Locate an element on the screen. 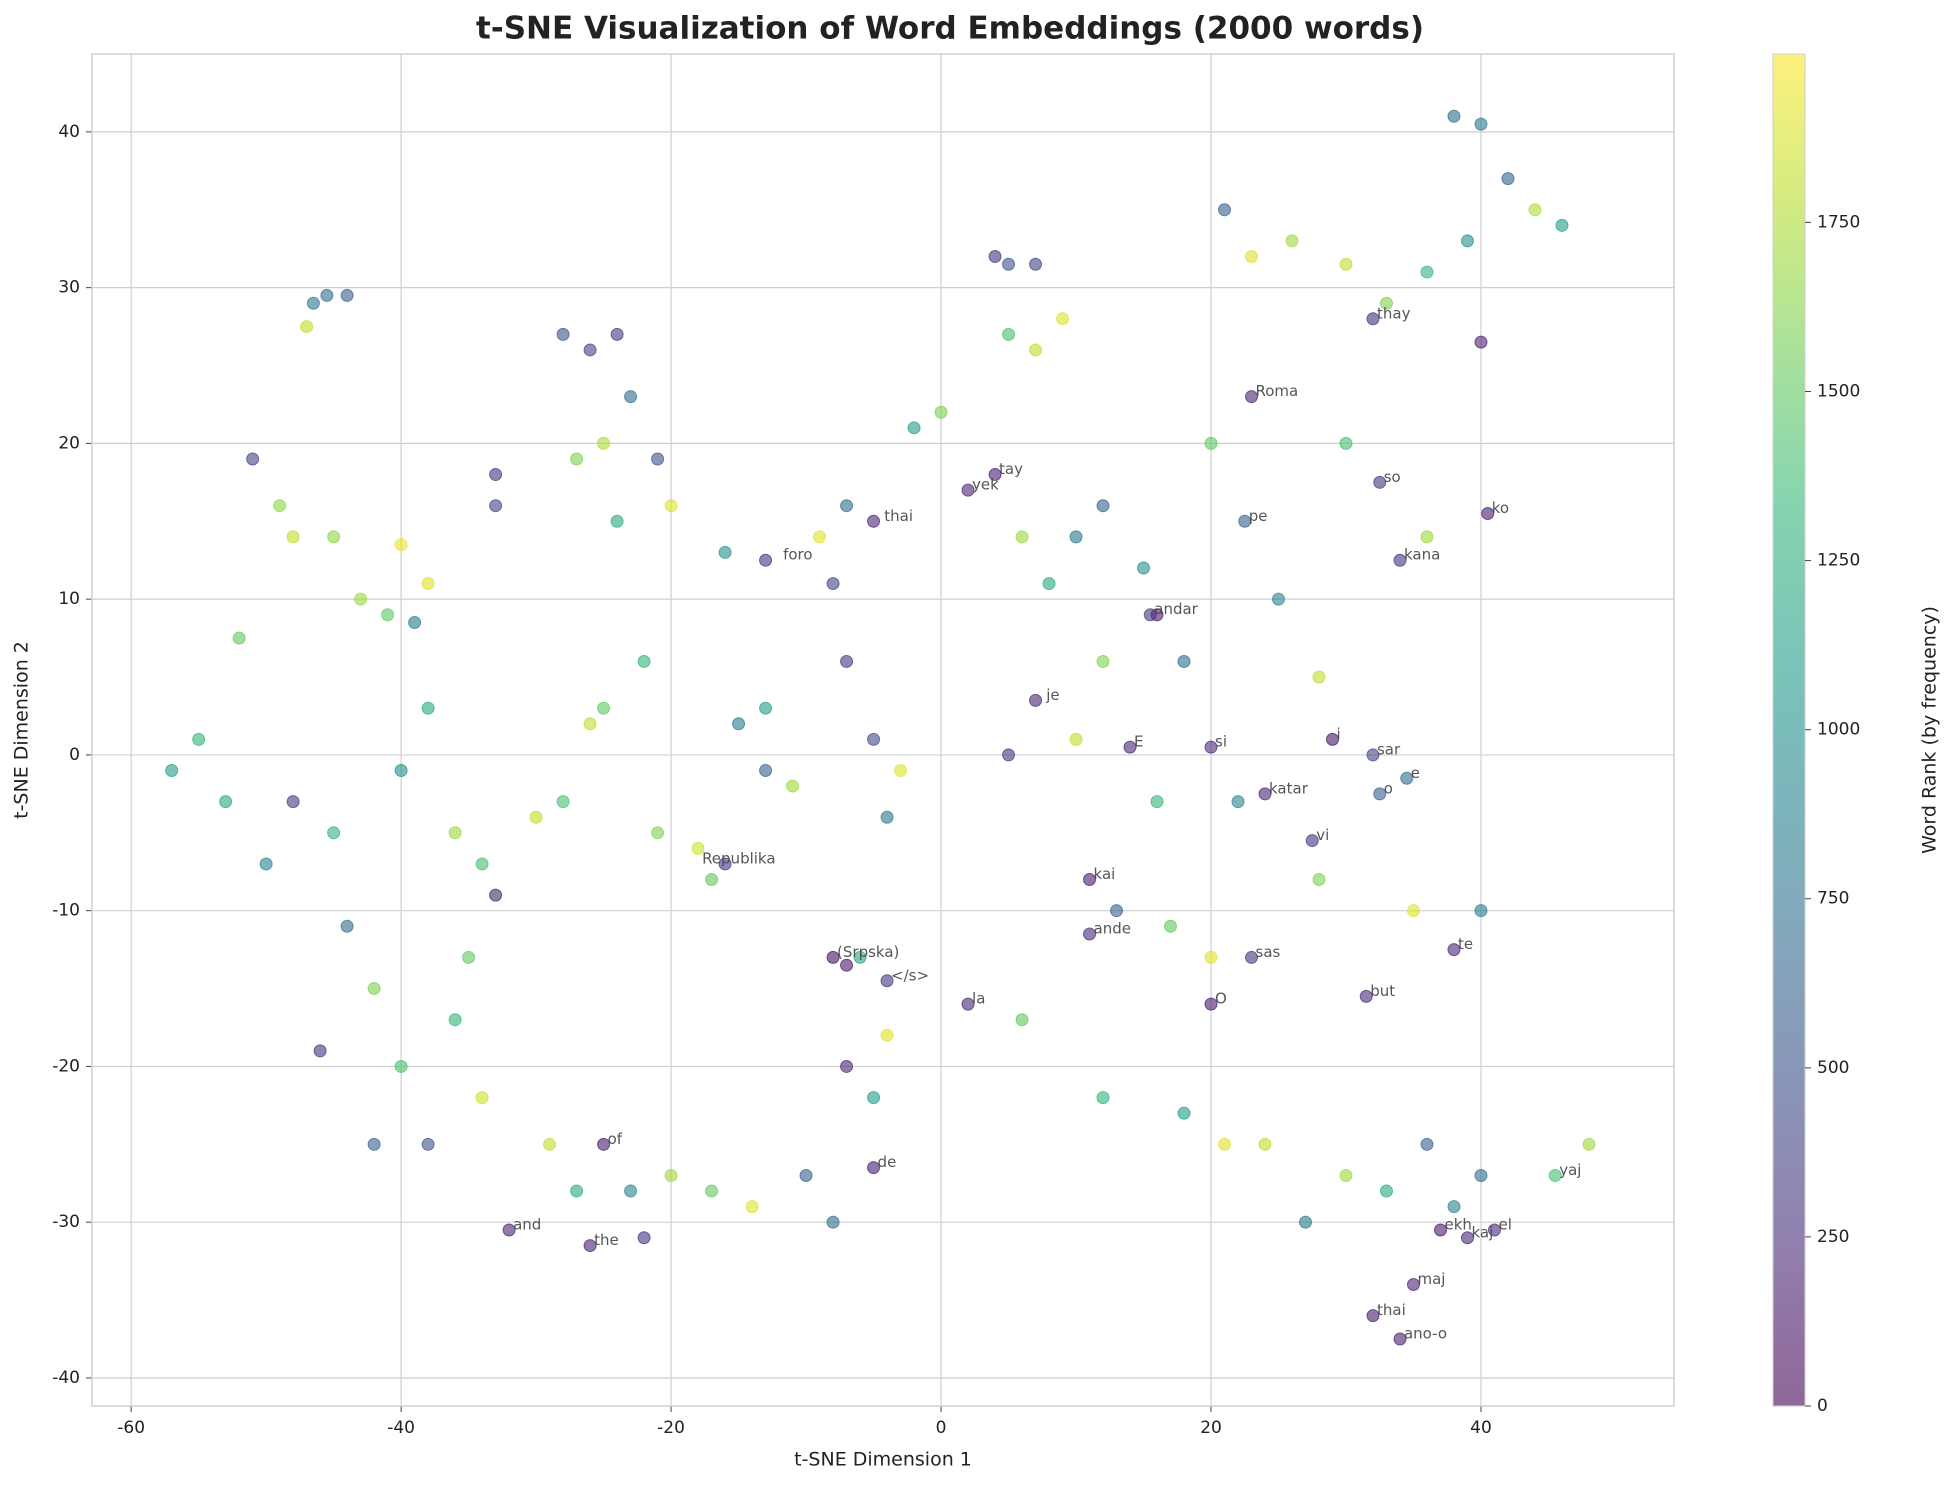  x-tick-label: 20 is located at coordinates (1211, 1428).